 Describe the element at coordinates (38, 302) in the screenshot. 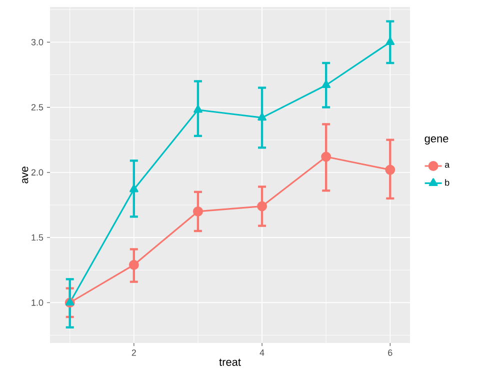

I see `y-tick-label: 1.0` at that location.